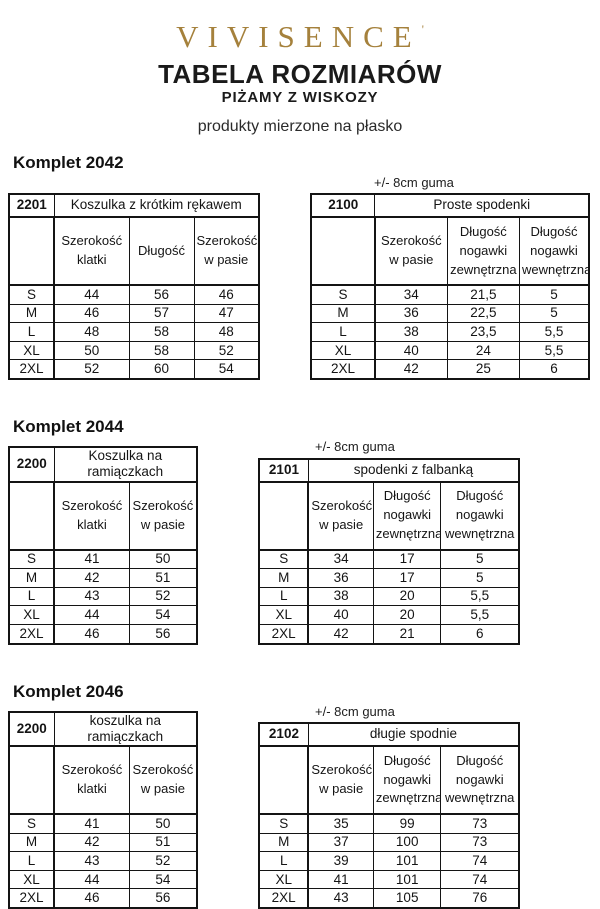 This screenshot has width=600, height=909. I want to click on product-name: długie spodnie, so click(413, 735).